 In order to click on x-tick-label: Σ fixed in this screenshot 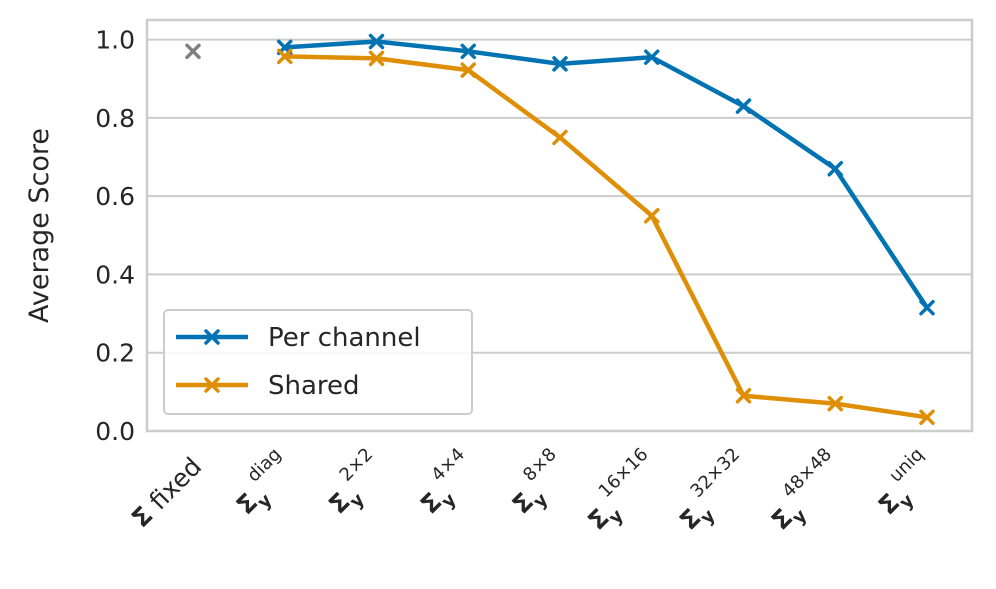, I will do `click(166, 492)`.